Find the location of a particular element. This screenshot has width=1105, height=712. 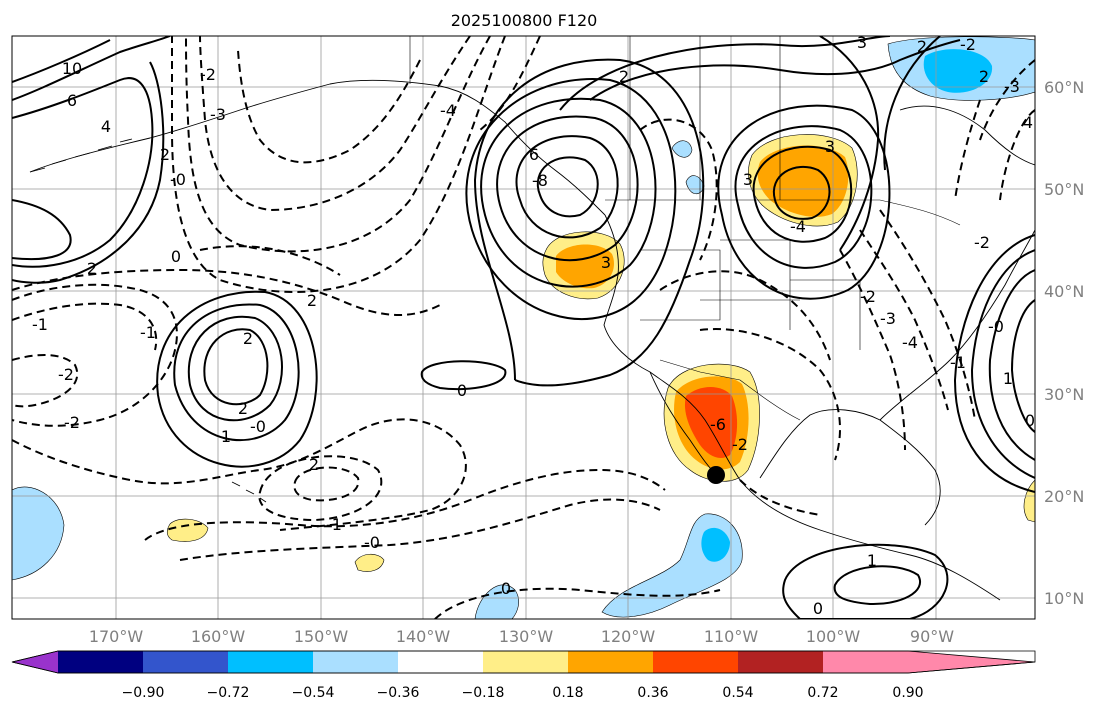

colorbar-border is located at coordinates (523, 662).